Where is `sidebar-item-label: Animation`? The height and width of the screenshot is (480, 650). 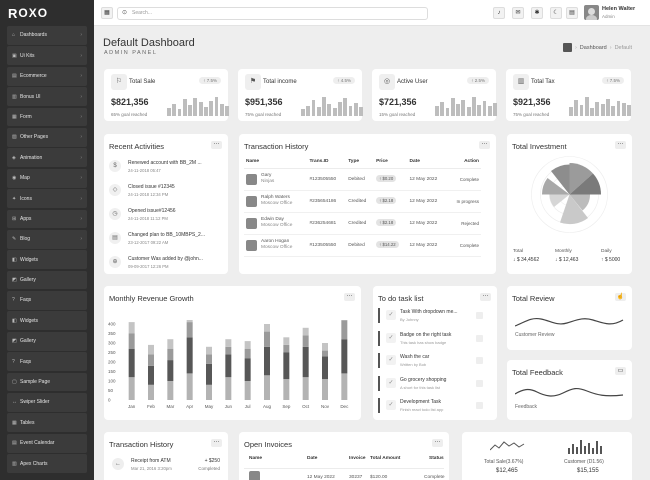
sidebar-item-label: Animation is located at coordinates (31, 157).